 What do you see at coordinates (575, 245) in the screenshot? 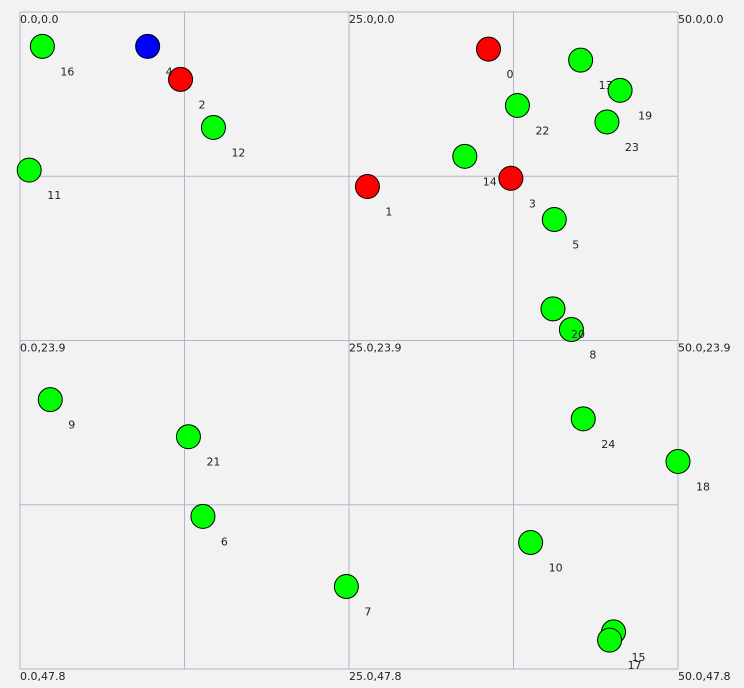
I see `node-label: 5` at bounding box center [575, 245].